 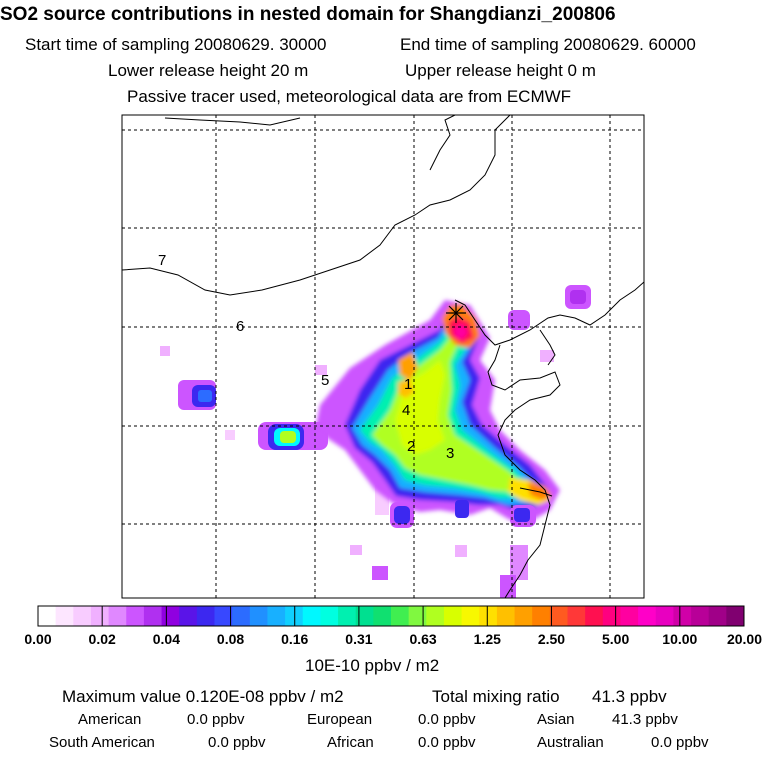 What do you see at coordinates (406, 410) in the screenshot?
I see `region-label: 4` at bounding box center [406, 410].